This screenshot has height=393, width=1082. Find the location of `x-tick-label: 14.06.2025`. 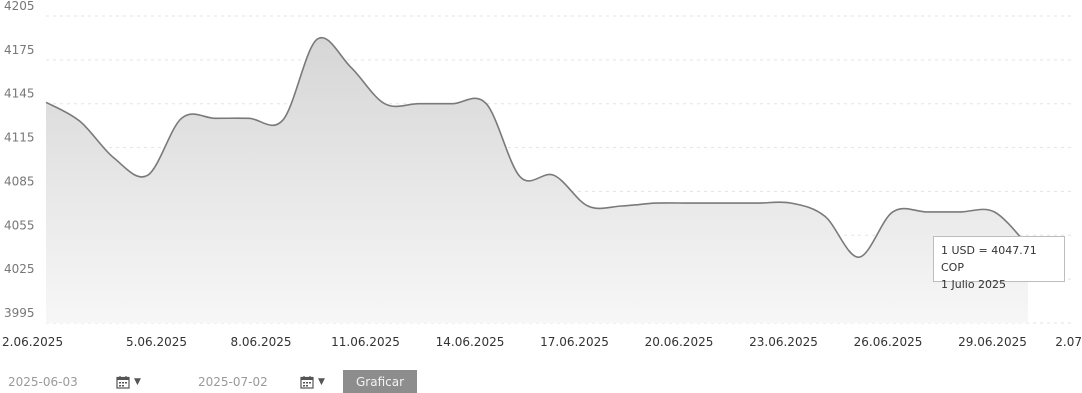

x-tick-label: 14.06.2025 is located at coordinates (470, 342).